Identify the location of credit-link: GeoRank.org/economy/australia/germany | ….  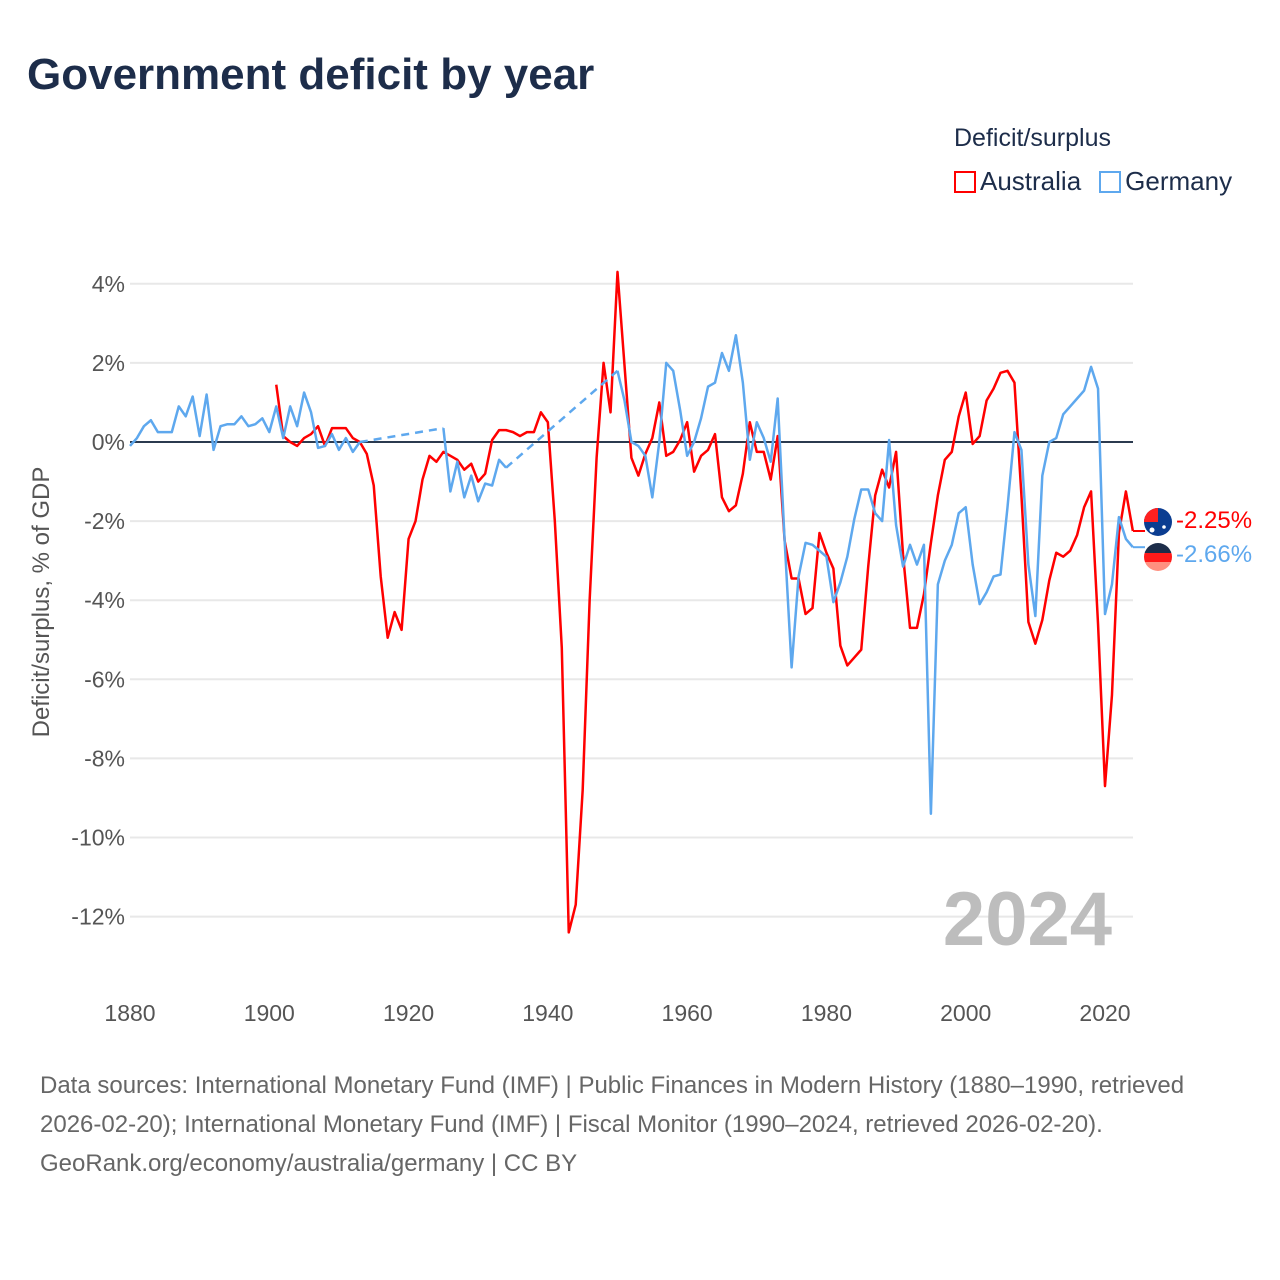
(309, 1163).